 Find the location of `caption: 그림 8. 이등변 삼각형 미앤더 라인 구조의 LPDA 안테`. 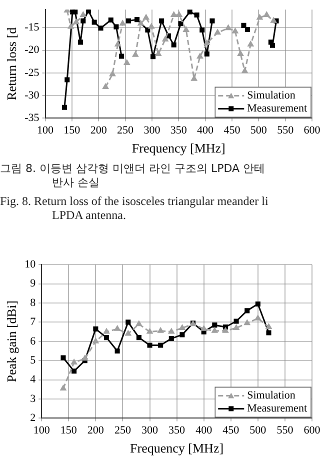

caption: 그림 8. 이등변 삼각형 미앤더 라인 구조의 LPDA 안테 is located at coordinates (133, 169).